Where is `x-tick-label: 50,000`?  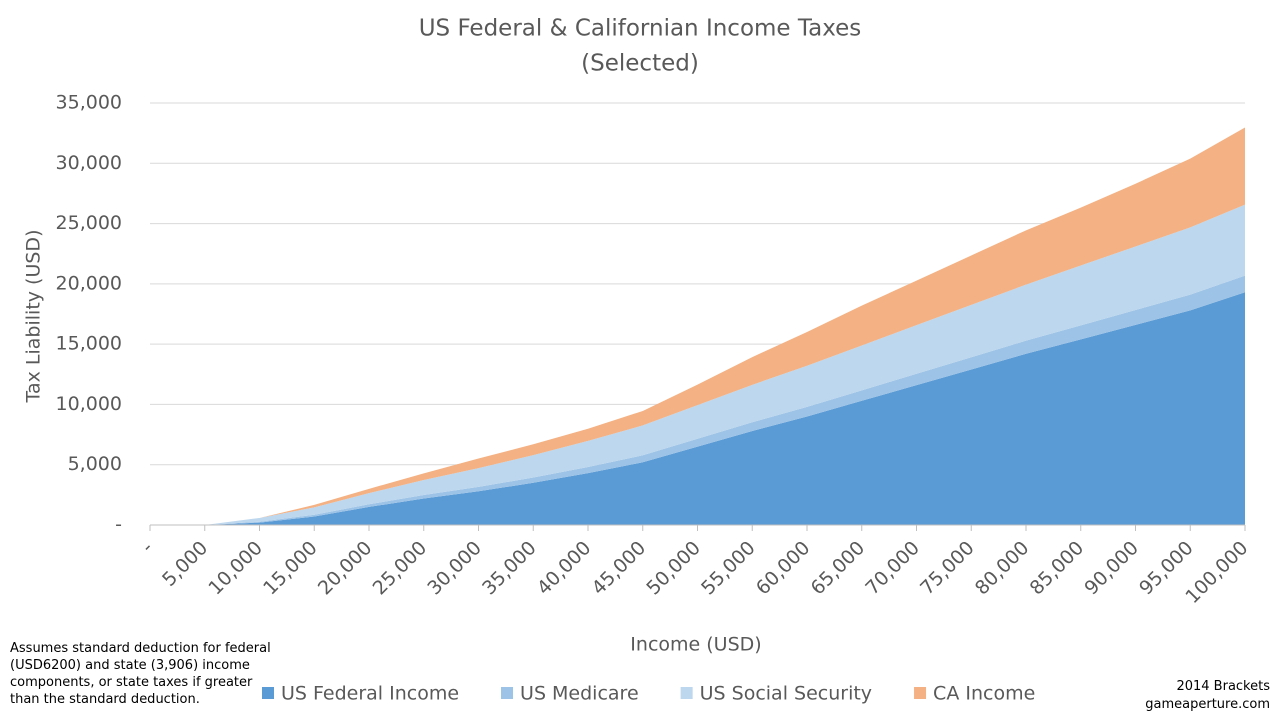 x-tick-label: 50,000 is located at coordinates (673, 568).